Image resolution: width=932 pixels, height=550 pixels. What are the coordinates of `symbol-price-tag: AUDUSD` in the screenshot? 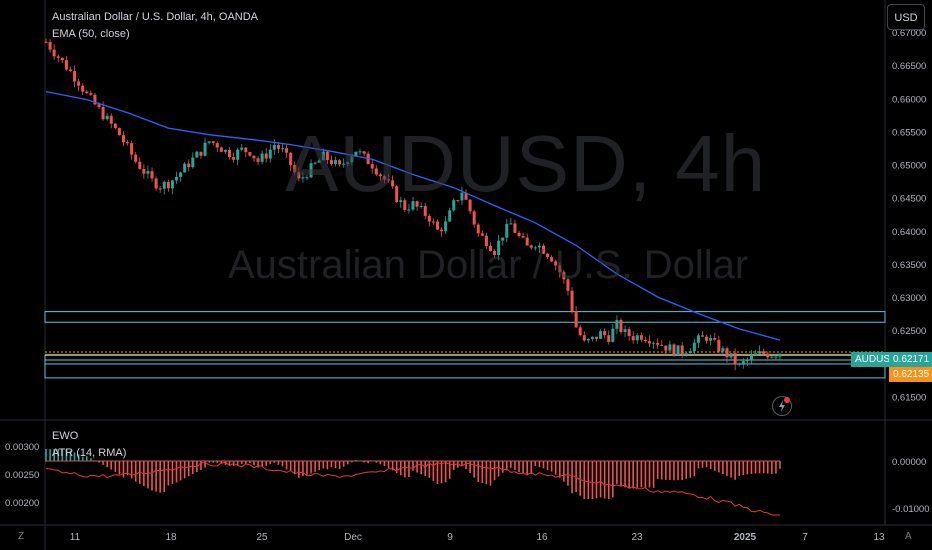 It's located at (876, 359).